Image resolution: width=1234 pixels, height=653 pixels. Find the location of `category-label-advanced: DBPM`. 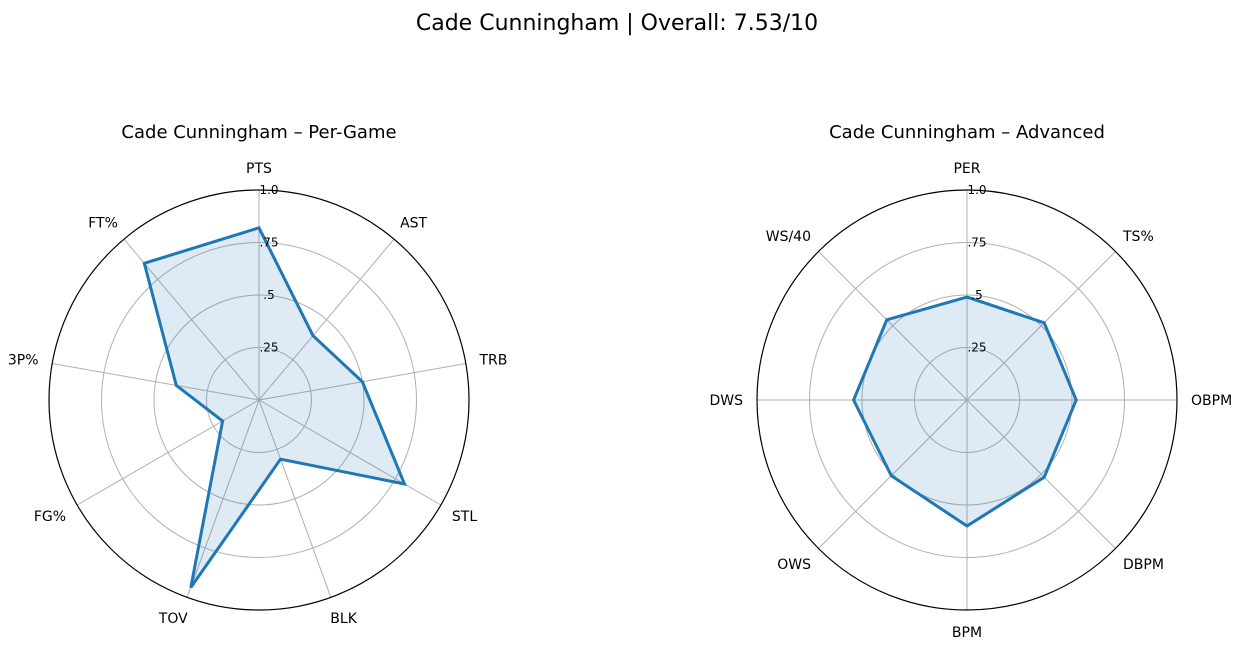

category-label-advanced: DBPM is located at coordinates (1143, 565).